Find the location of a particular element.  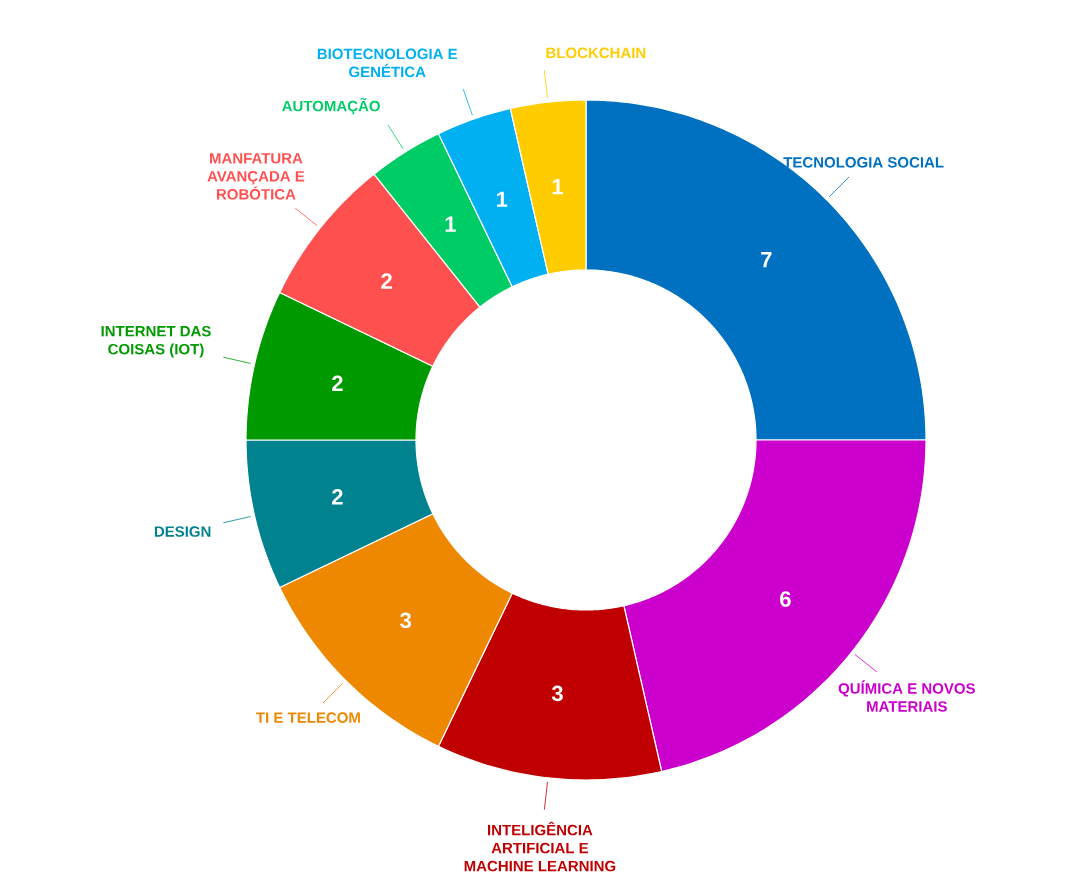

data-label: 7 is located at coordinates (766, 260).